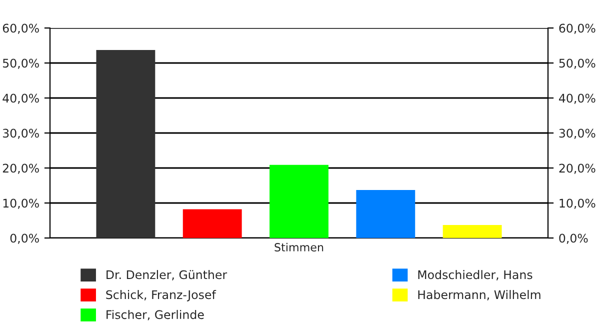  I want to click on y-tick-label: 40,0%, so click(20, 99).